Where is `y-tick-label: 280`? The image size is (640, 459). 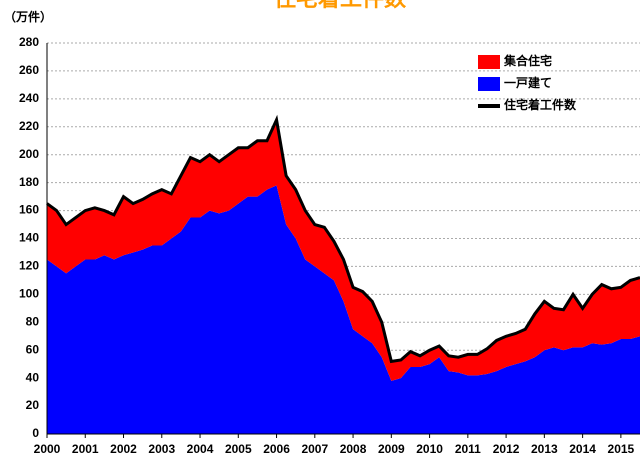 y-tick-label: 280 is located at coordinates (29, 42).